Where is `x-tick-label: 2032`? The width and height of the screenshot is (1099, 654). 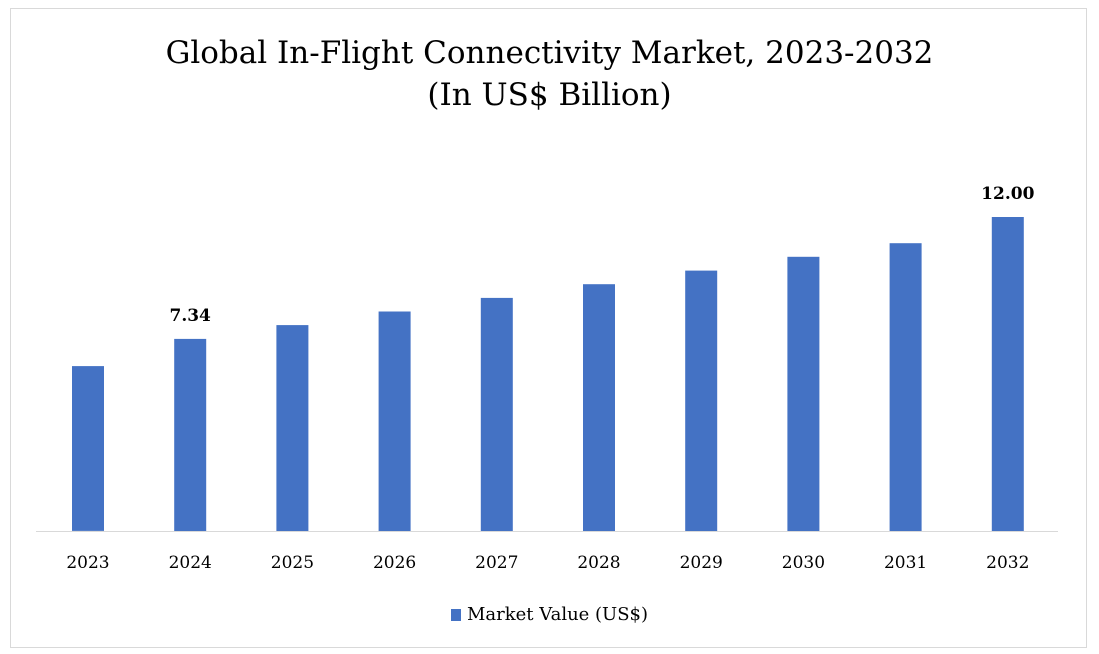 x-tick-label: 2032 is located at coordinates (1007, 563).